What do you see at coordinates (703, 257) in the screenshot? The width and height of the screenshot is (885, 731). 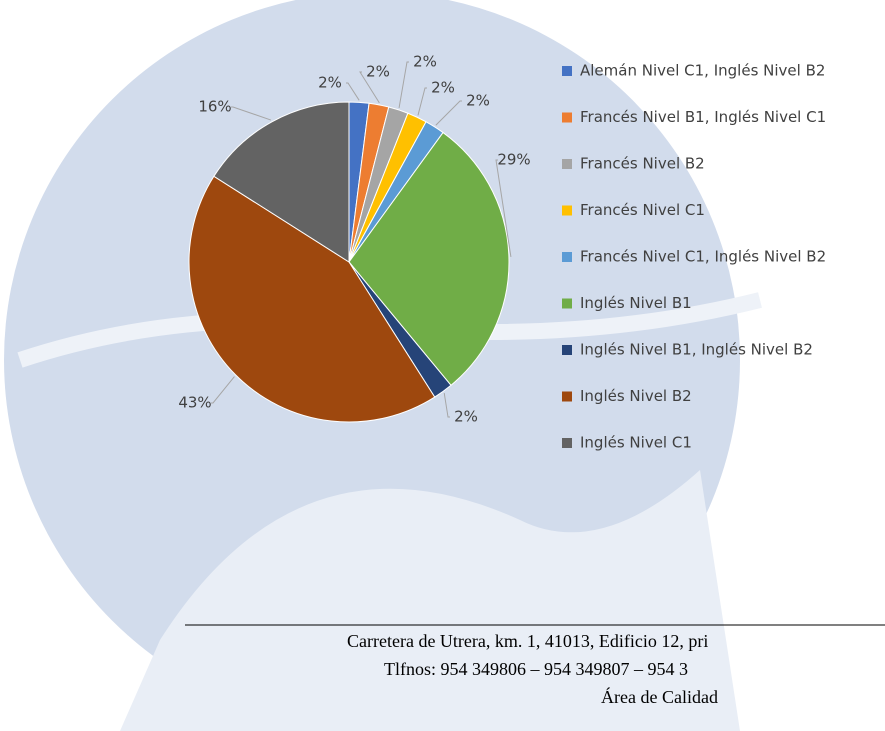 I see `legend-label: Francés Nivel C1, Inglés Nivel B2` at bounding box center [703, 257].